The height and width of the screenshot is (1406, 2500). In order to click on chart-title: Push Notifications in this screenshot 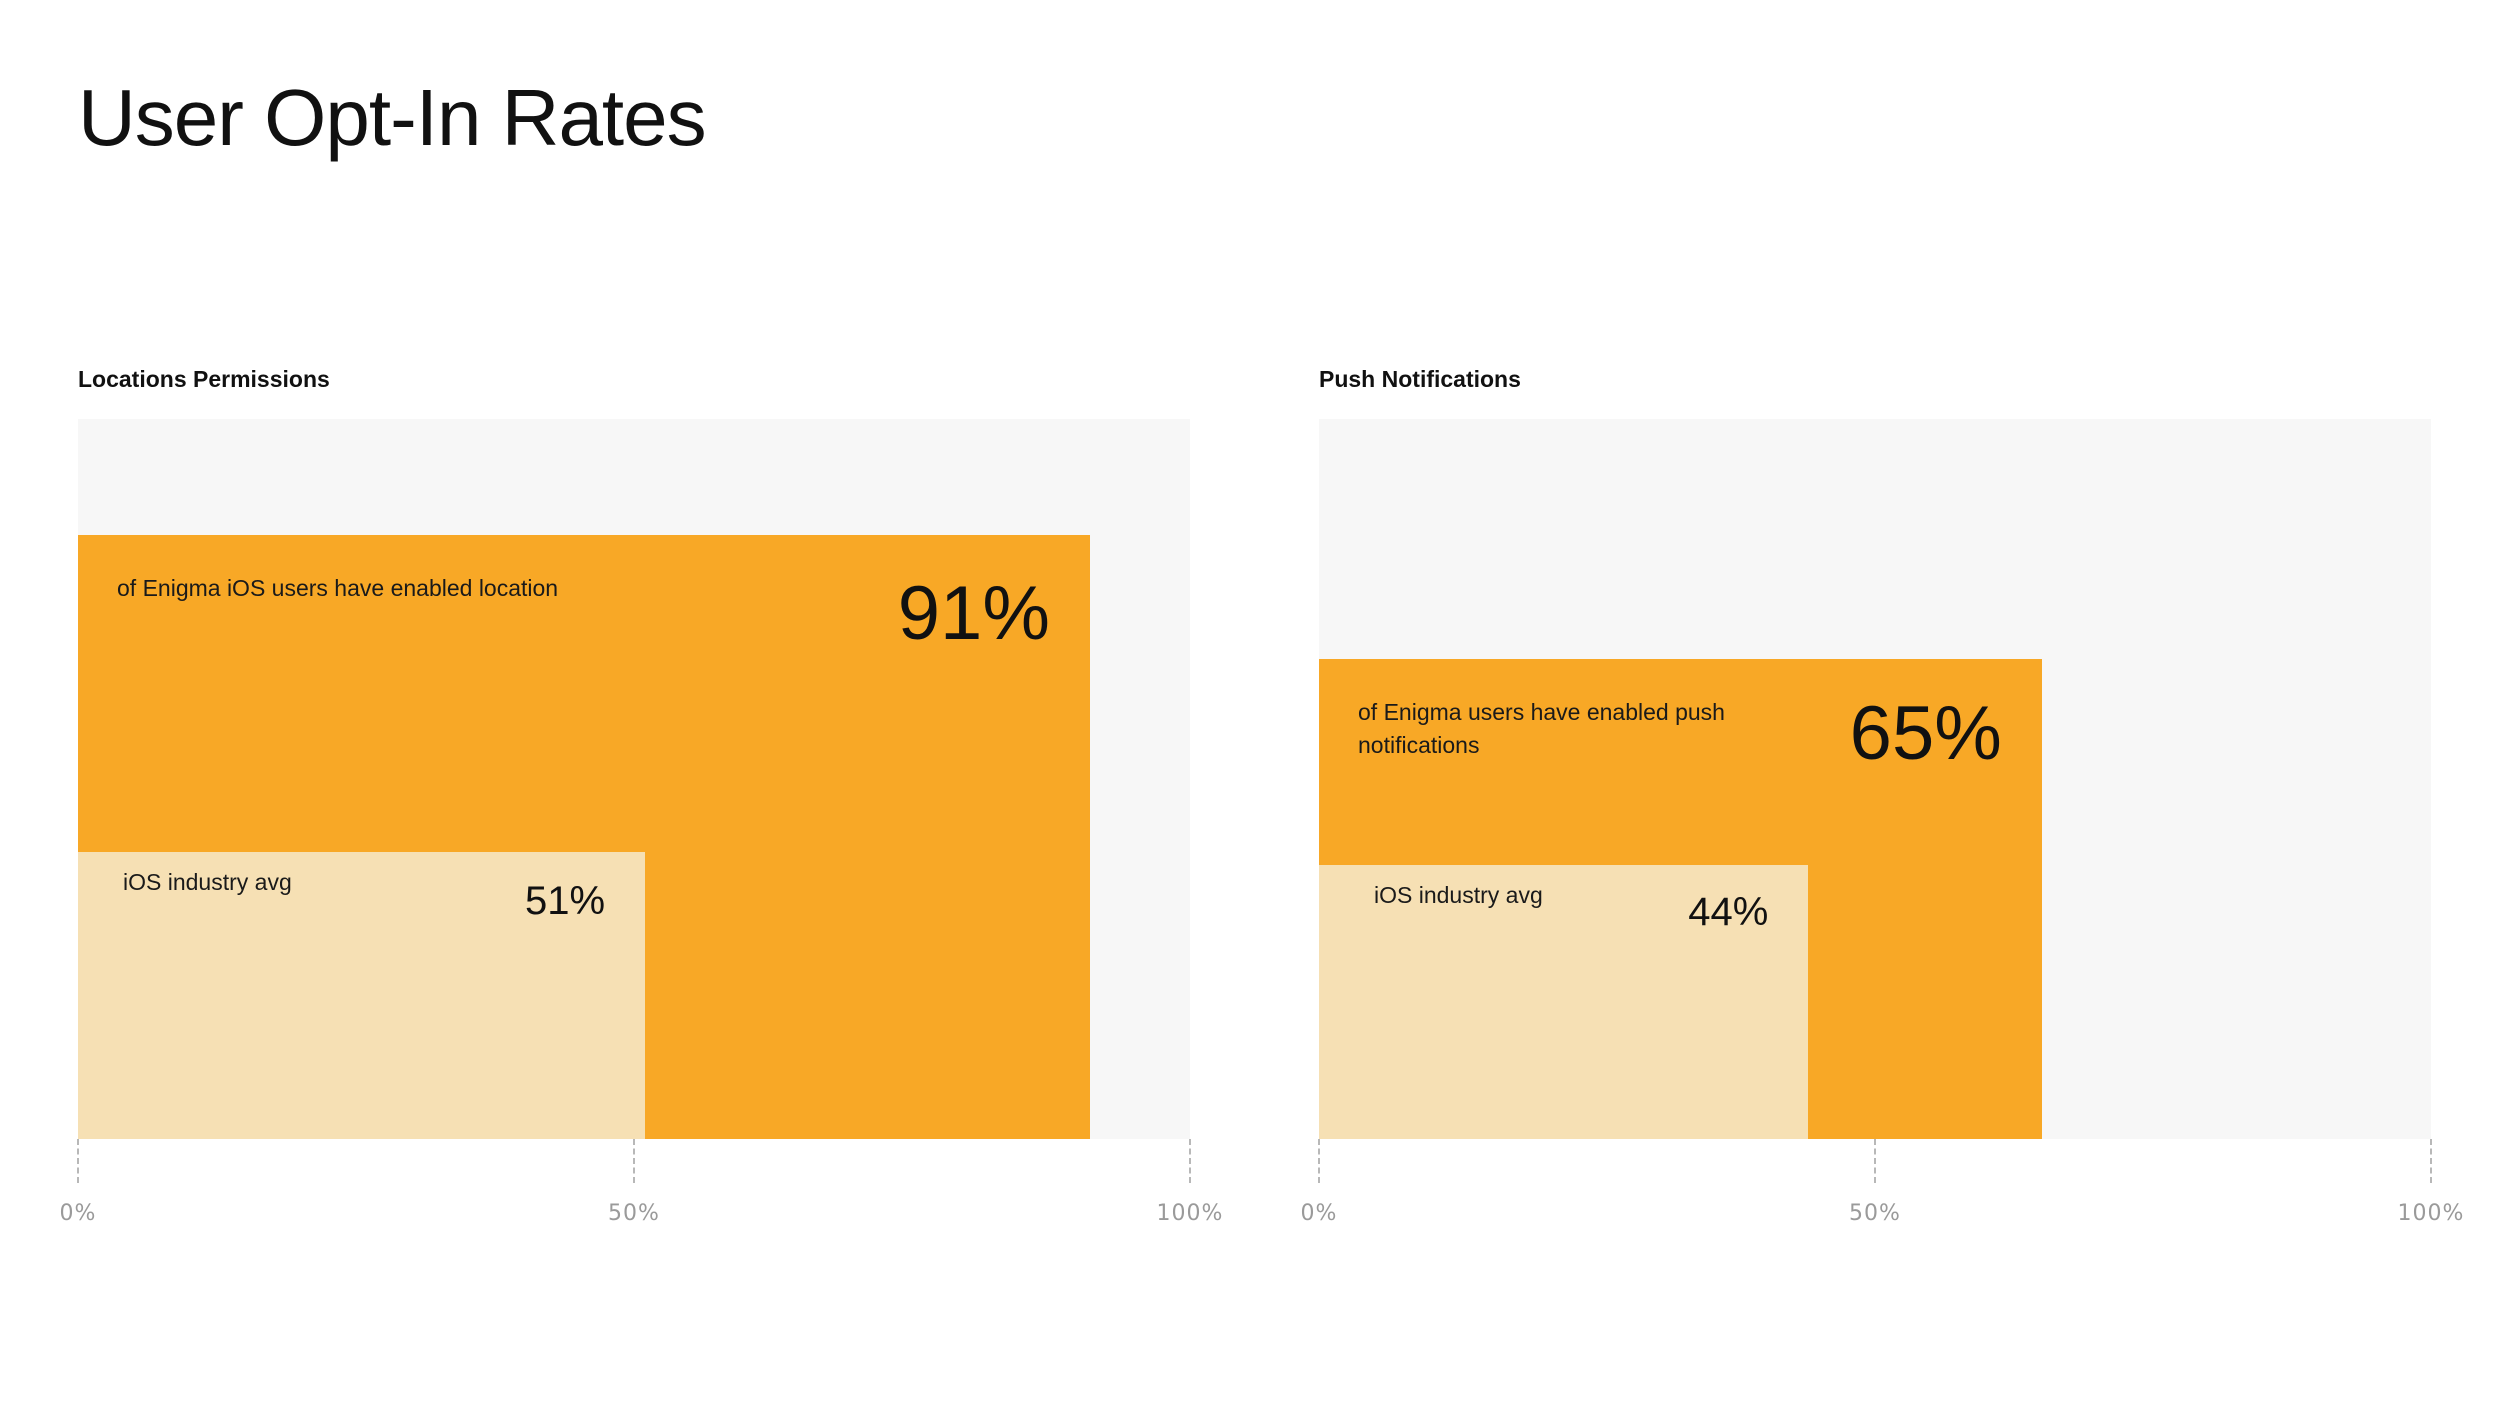, I will do `click(1420, 379)`.